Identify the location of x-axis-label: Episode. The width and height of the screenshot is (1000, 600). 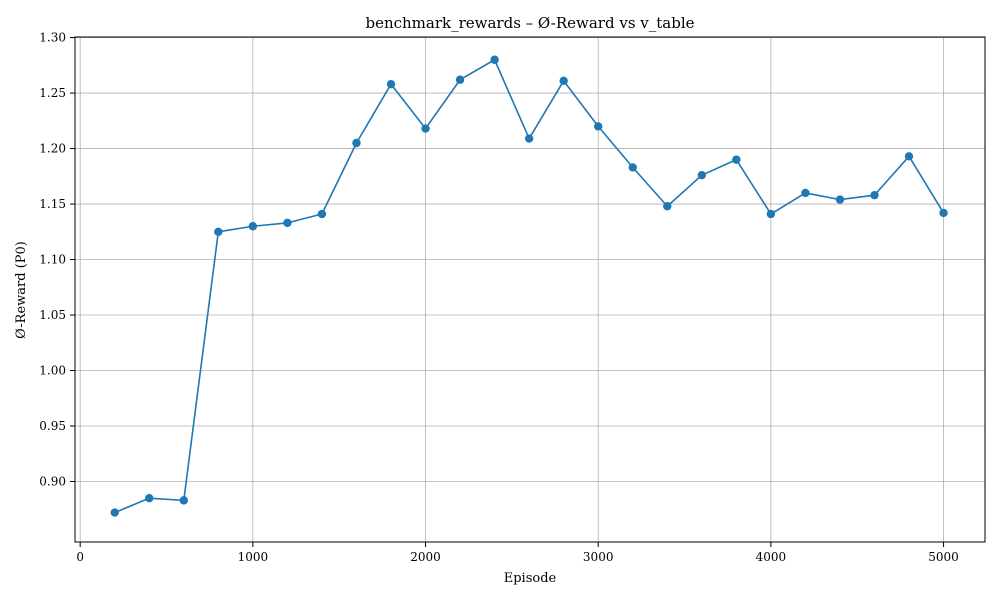
(530, 578).